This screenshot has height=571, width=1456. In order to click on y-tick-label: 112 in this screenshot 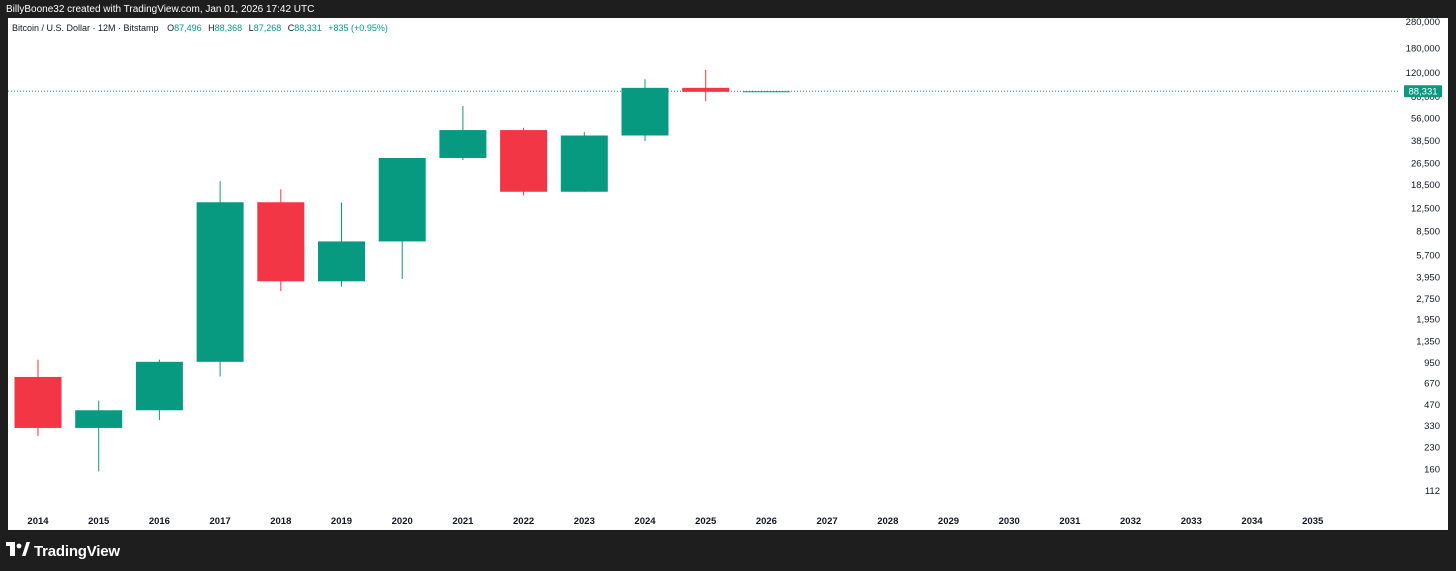, I will do `click(1432, 491)`.